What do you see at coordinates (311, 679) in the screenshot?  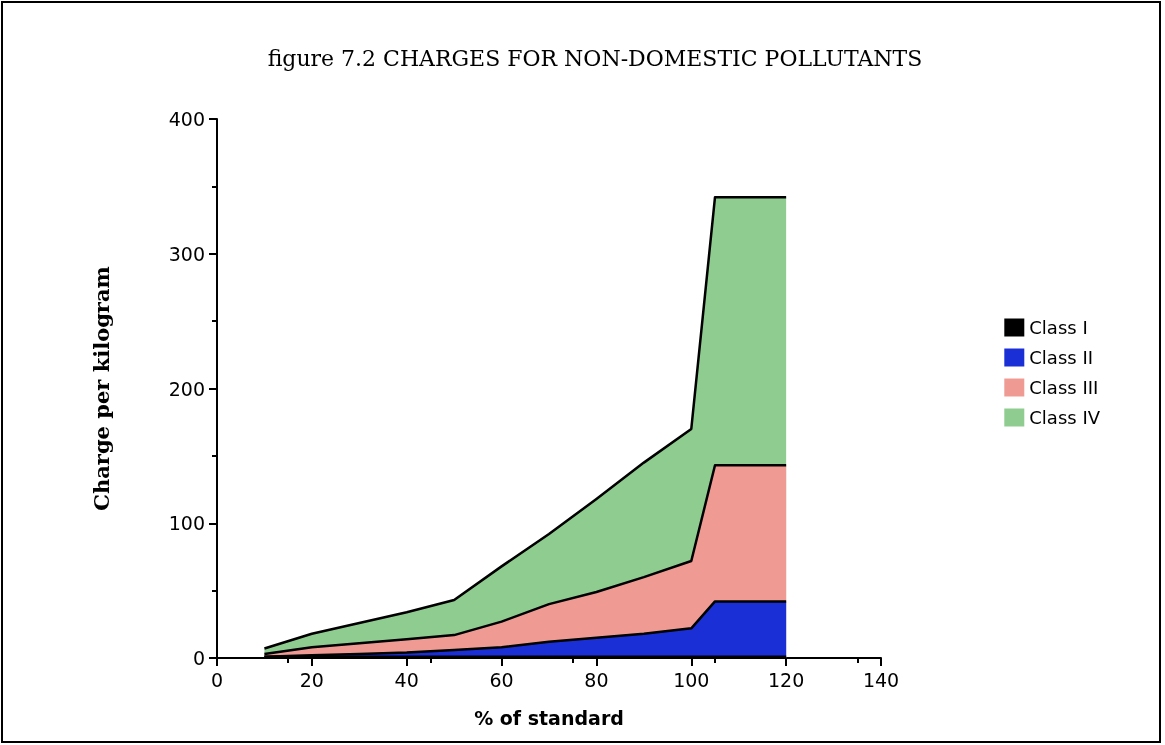 I see `x-tick-label: 20` at bounding box center [311, 679].